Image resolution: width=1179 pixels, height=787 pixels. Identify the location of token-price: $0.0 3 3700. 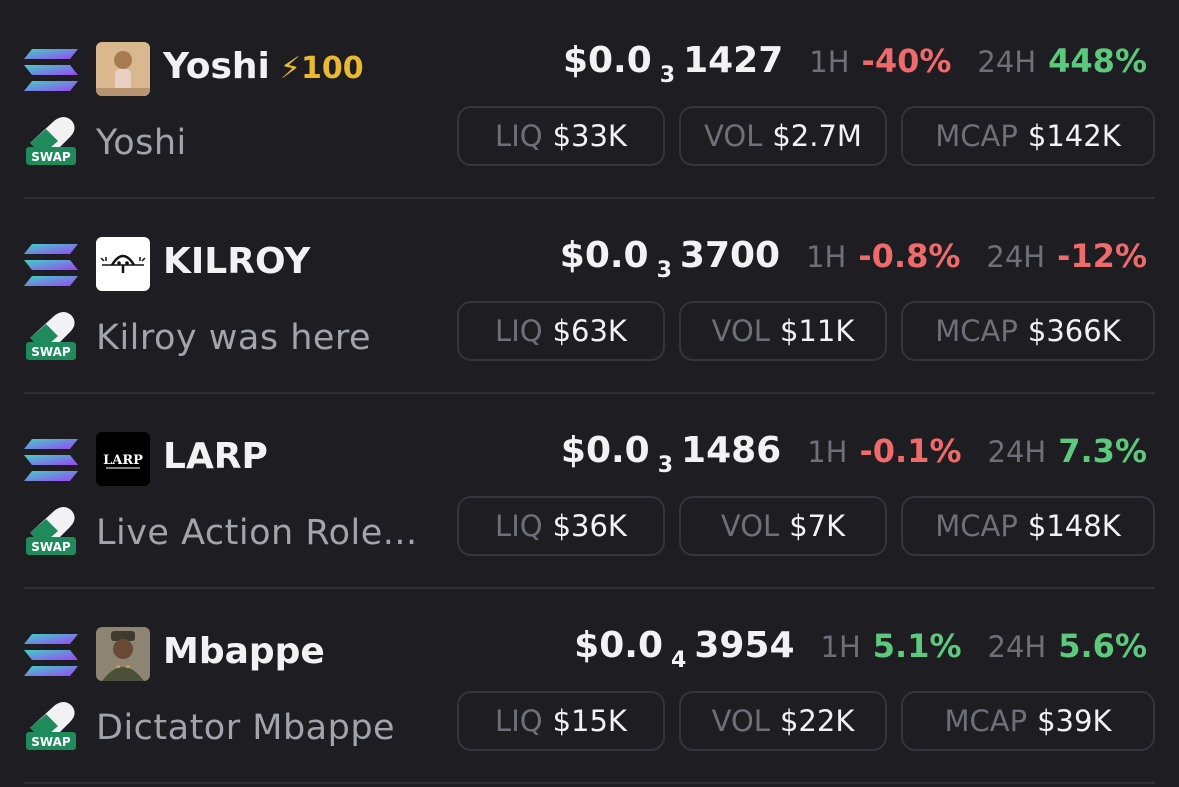
(670, 259).